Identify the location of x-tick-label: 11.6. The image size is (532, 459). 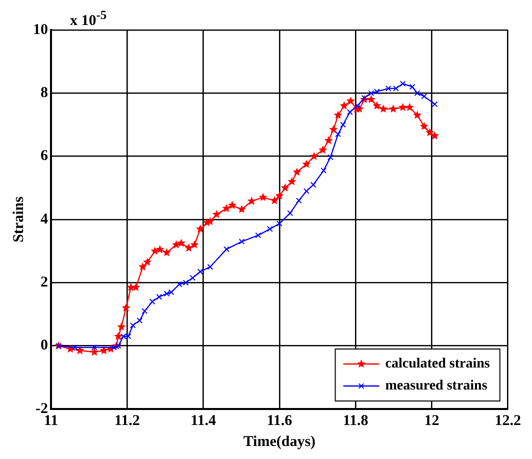
(279, 420).